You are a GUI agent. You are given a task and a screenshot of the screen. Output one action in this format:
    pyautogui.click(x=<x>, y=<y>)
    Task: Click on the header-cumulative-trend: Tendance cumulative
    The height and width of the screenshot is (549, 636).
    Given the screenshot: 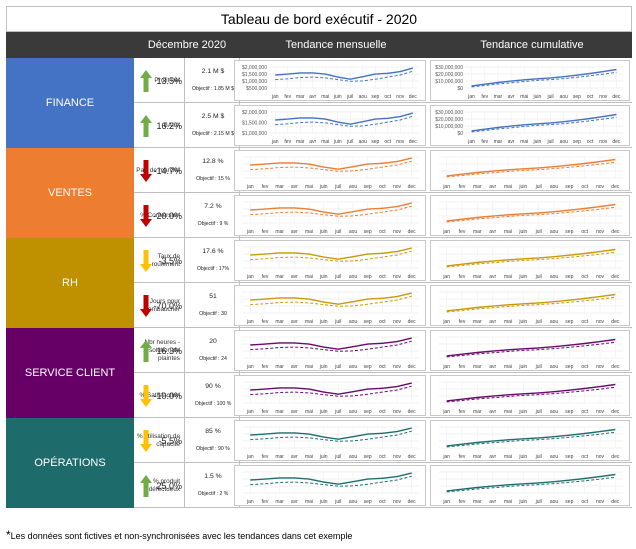 What is the action you would take?
    pyautogui.click(x=532, y=45)
    